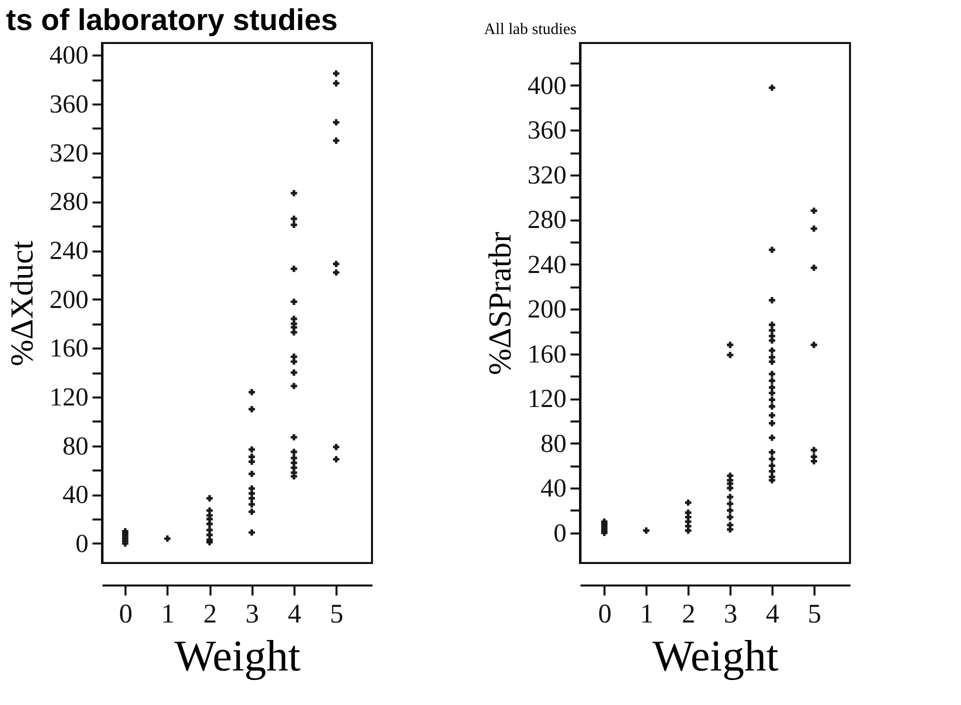 This screenshot has height=705, width=961. Describe the element at coordinates (647, 613) in the screenshot. I see `x-tick-label: 1` at that location.